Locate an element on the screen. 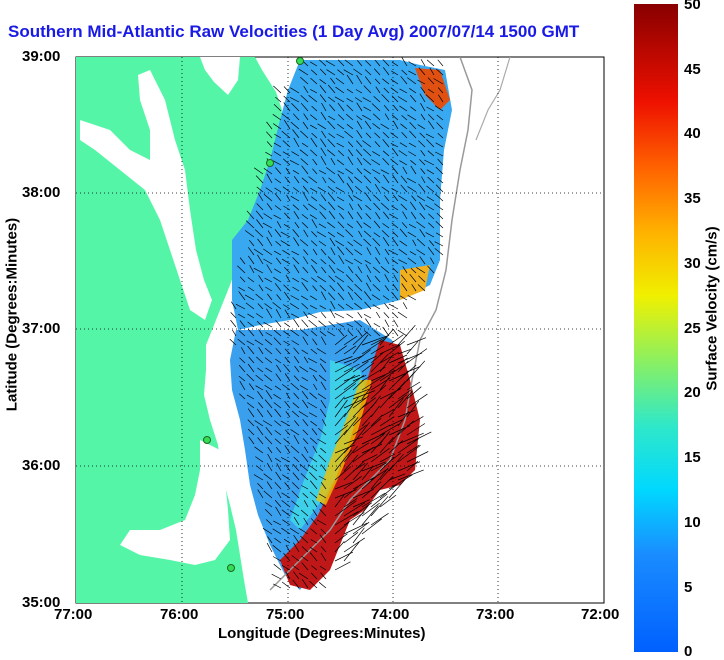 The height and width of the screenshot is (660, 724). colorbar-tick: 40 is located at coordinates (692, 133).